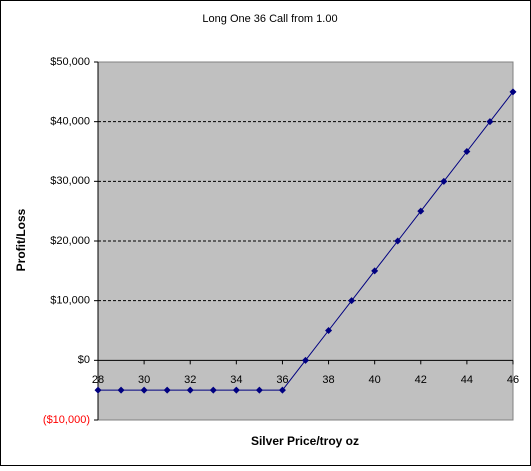 The image size is (531, 471). What do you see at coordinates (98, 380) in the screenshot?
I see `x-tick-label: 28` at bounding box center [98, 380].